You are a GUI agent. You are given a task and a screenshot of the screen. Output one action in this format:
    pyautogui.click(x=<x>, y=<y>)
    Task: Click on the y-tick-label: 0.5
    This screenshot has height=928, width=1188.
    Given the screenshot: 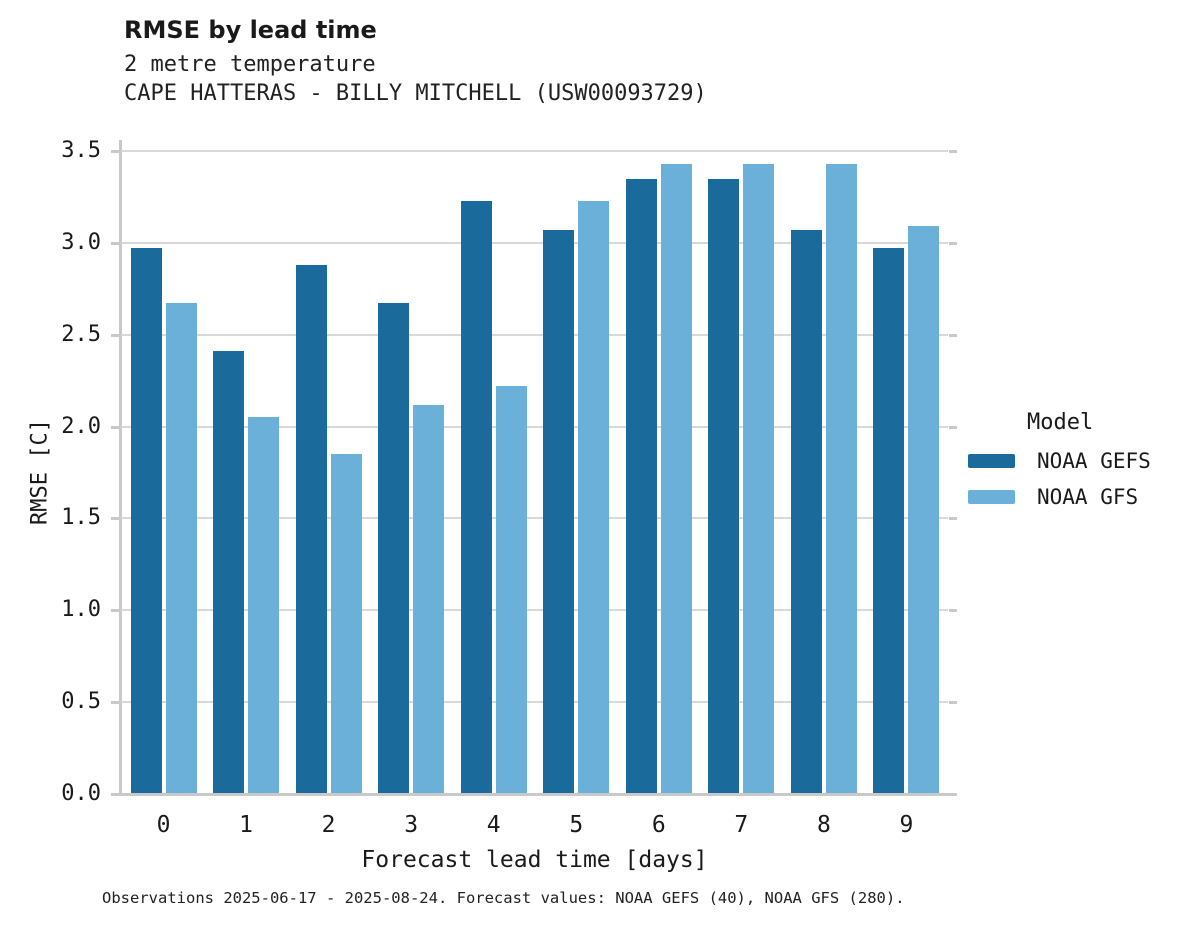 What is the action you would take?
    pyautogui.click(x=81, y=702)
    